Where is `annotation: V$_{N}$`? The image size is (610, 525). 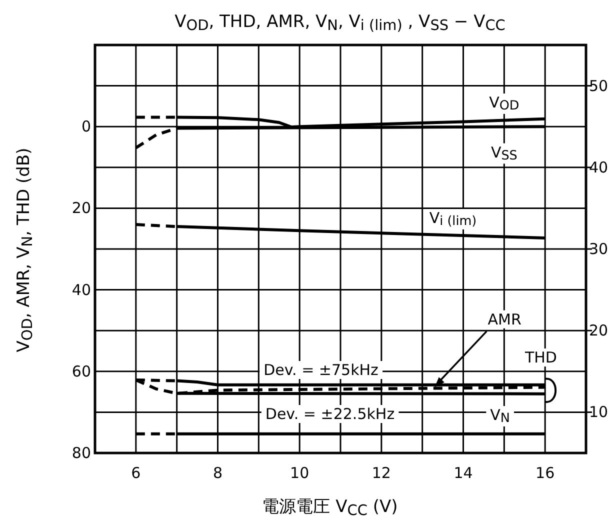
annotation: V$_{N}$ is located at coordinates (500, 416).